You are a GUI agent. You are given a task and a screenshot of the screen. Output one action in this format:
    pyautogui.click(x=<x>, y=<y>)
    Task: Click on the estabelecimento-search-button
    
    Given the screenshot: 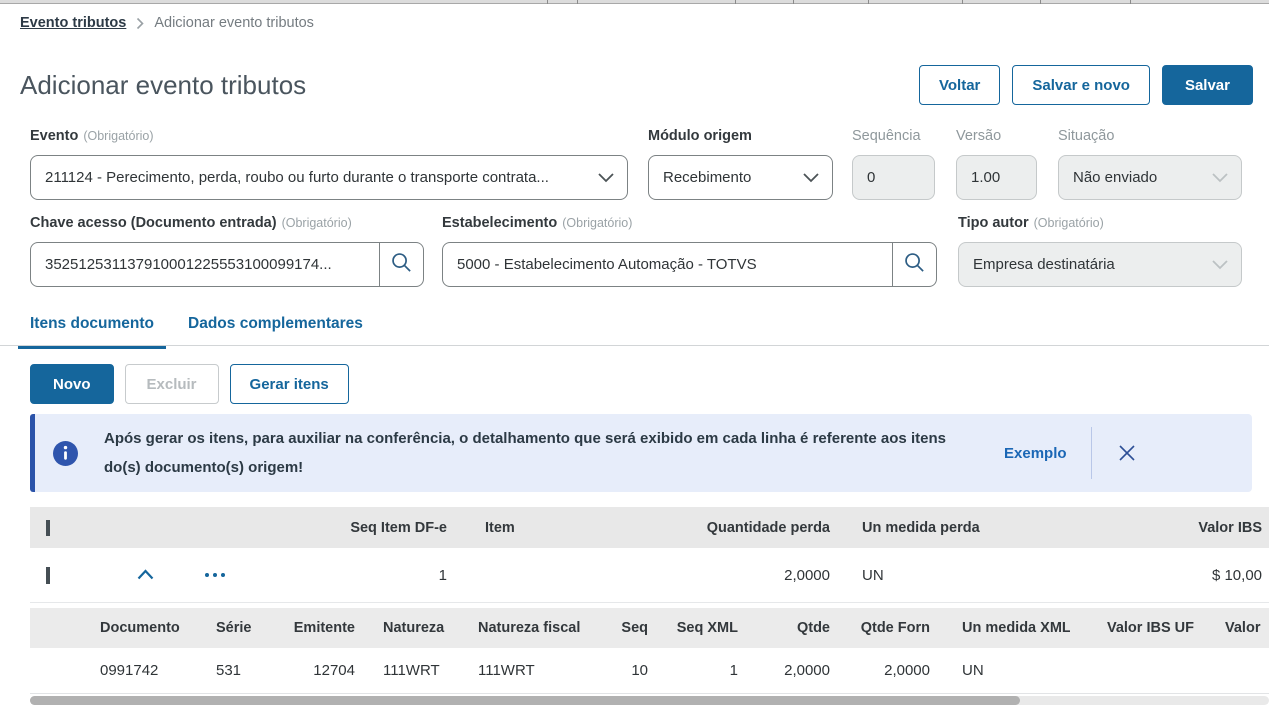 What is the action you would take?
    pyautogui.click(x=914, y=264)
    